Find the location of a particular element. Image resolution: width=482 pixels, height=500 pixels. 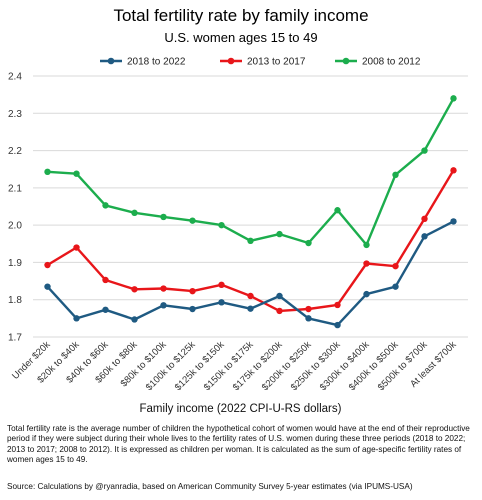

chart-title: Total fertility rate by family income is located at coordinates (241, 15).